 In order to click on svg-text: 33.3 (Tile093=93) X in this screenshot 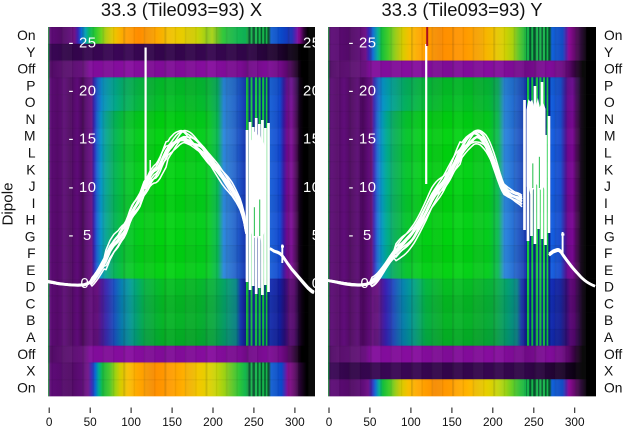, I will do `click(181, 10)`.